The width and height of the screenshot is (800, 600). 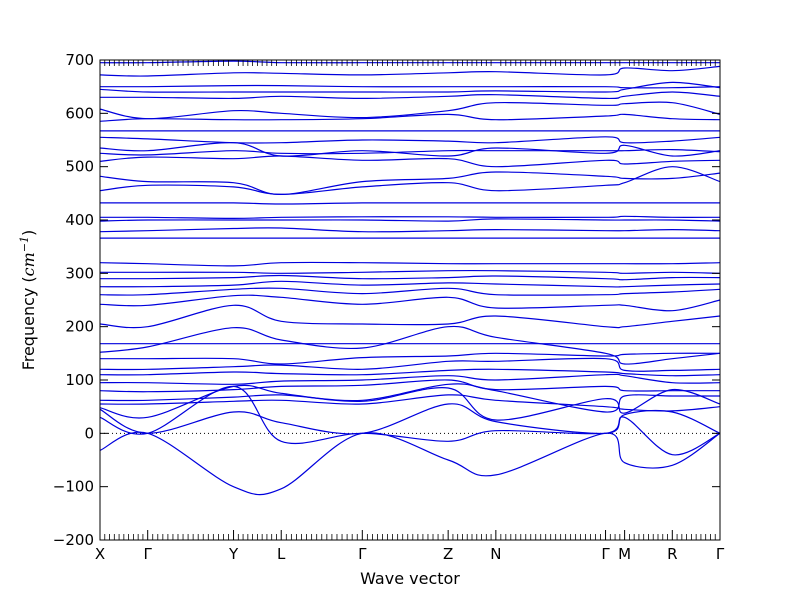 I want to click on y-tick-label: 500, so click(x=79, y=167).